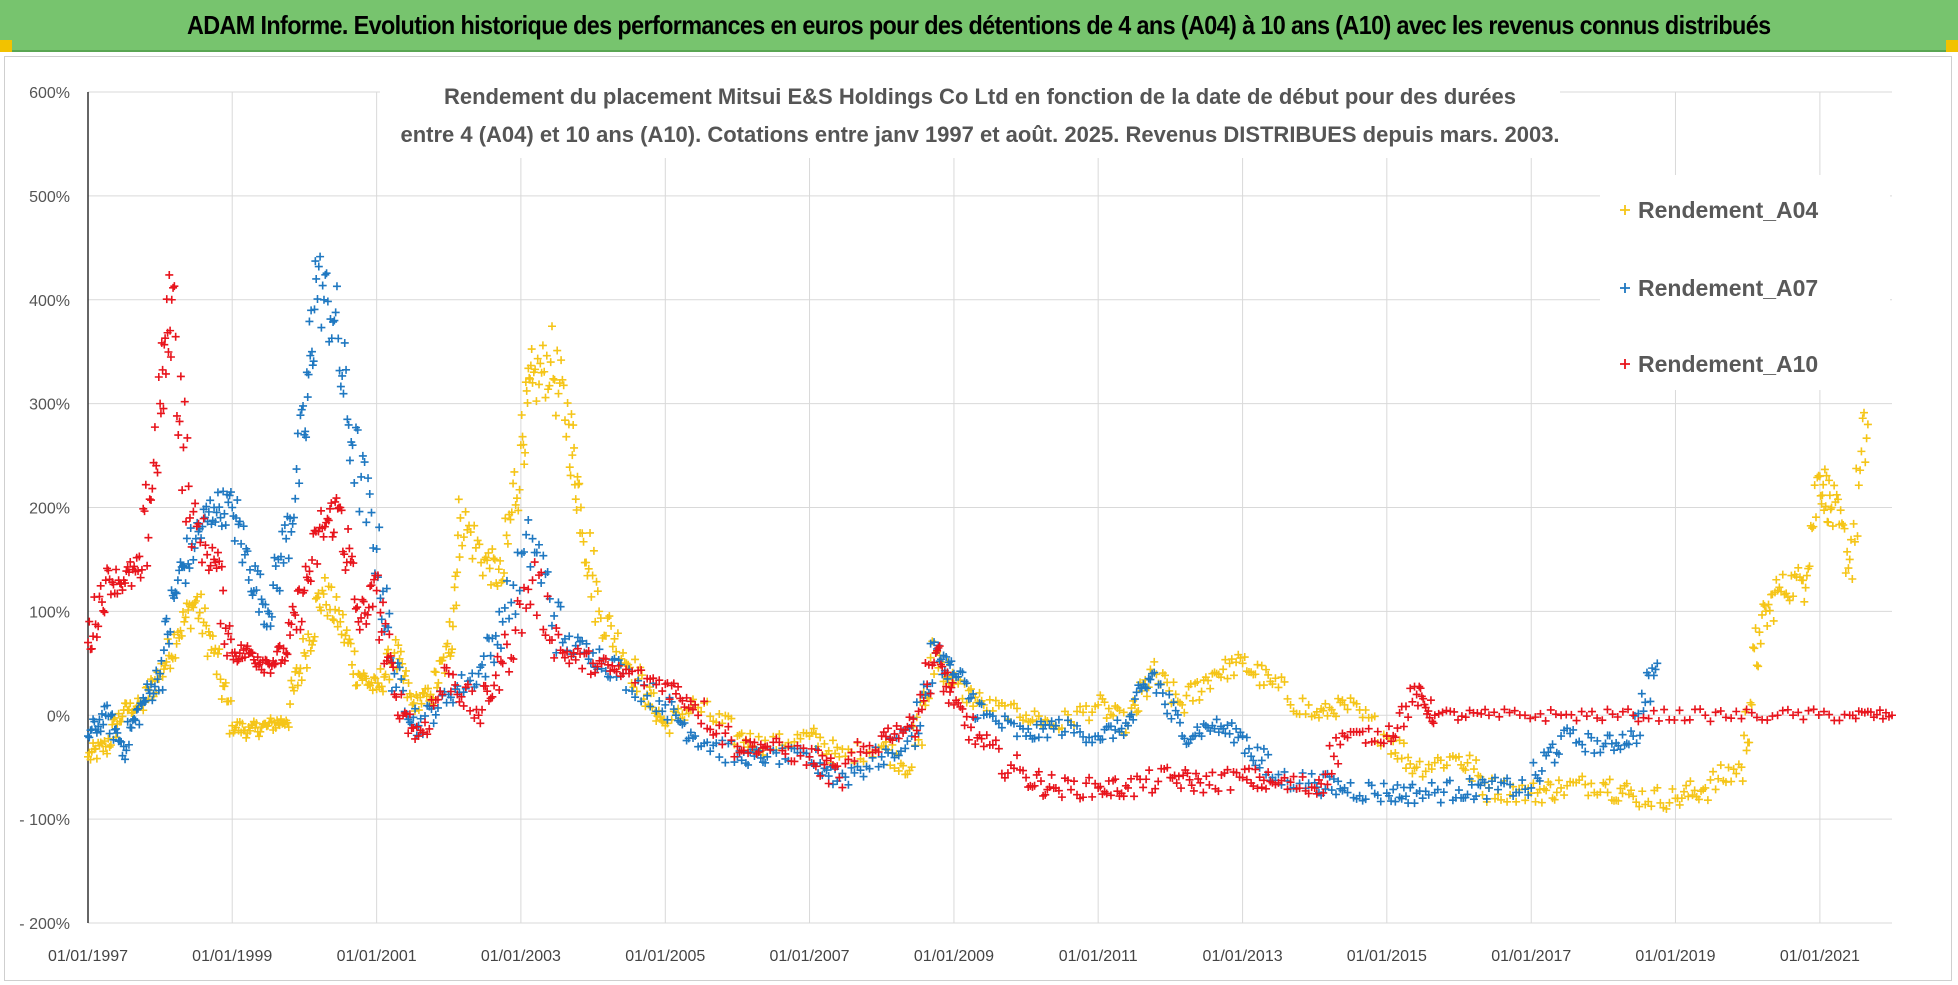 The height and width of the screenshot is (985, 1958). What do you see at coordinates (1531, 956) in the screenshot?
I see `x-tick-label: 01/01/2017` at bounding box center [1531, 956].